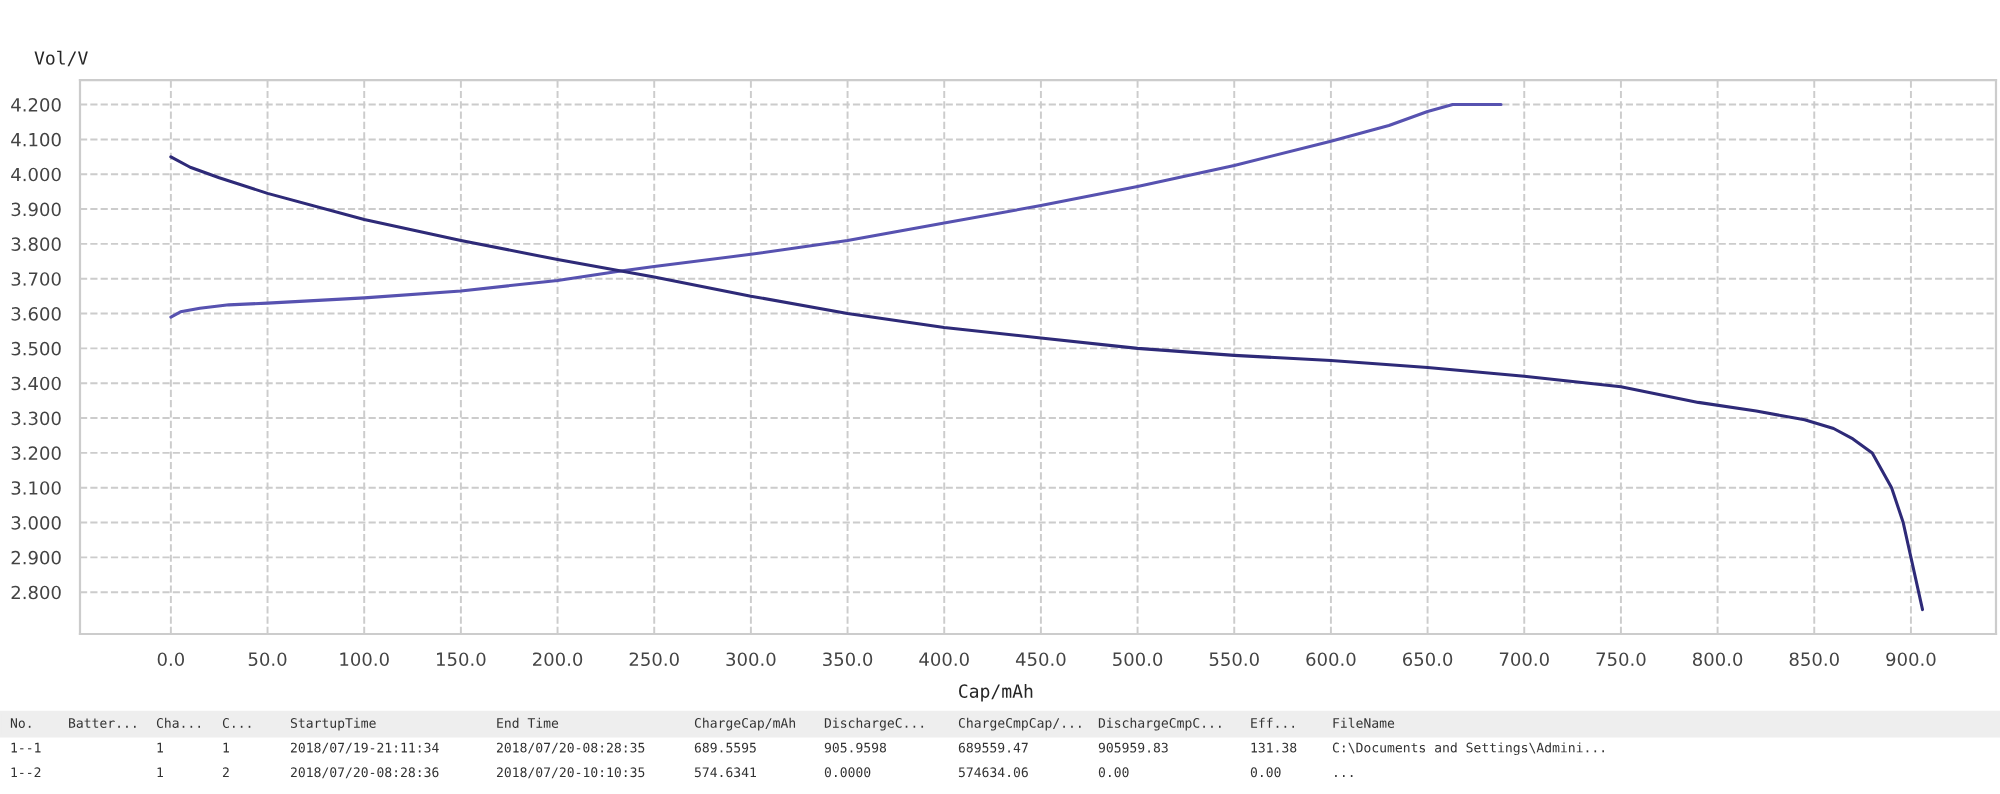 The height and width of the screenshot is (794, 2000). What do you see at coordinates (1138, 659) in the screenshot?
I see `x-tick-label: 500.0` at bounding box center [1138, 659].